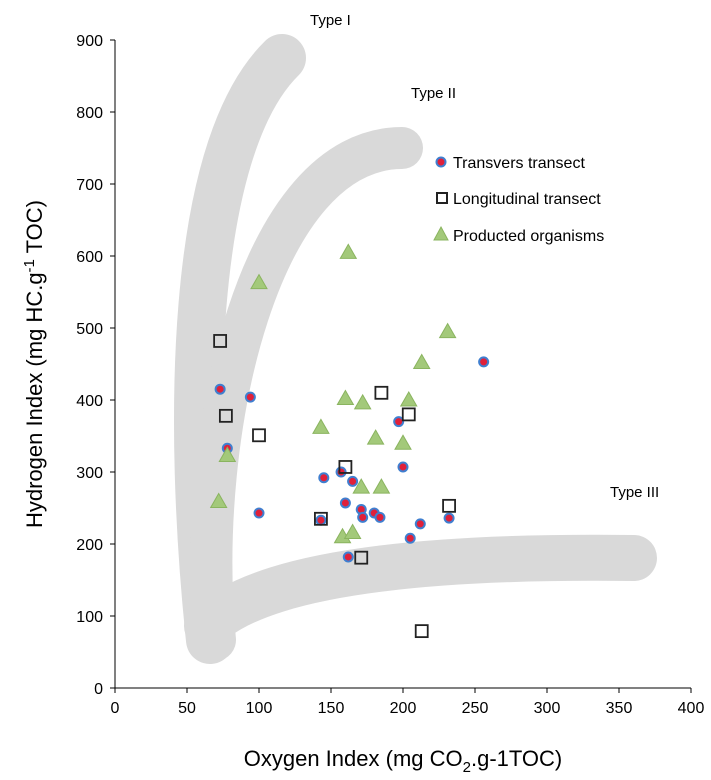 Image resolution: width=711 pixels, height=780 pixels. Describe the element at coordinates (95, 365) in the screenshot. I see `y-axis-ticks: 0 100 200 300 400 500 600 700 800 900` at that location.